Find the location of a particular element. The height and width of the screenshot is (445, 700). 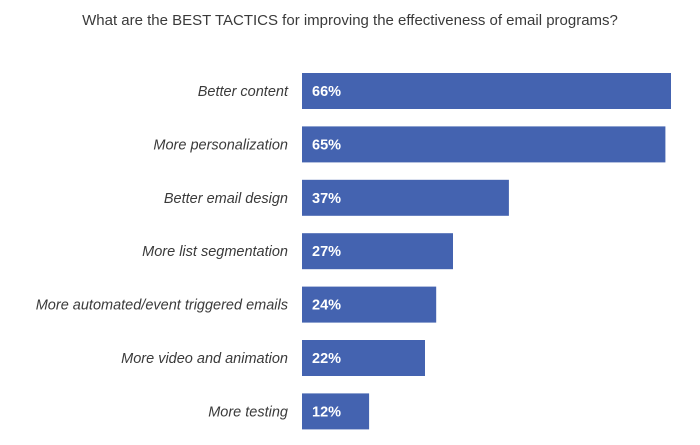

value-label-5: 22% is located at coordinates (326, 359).